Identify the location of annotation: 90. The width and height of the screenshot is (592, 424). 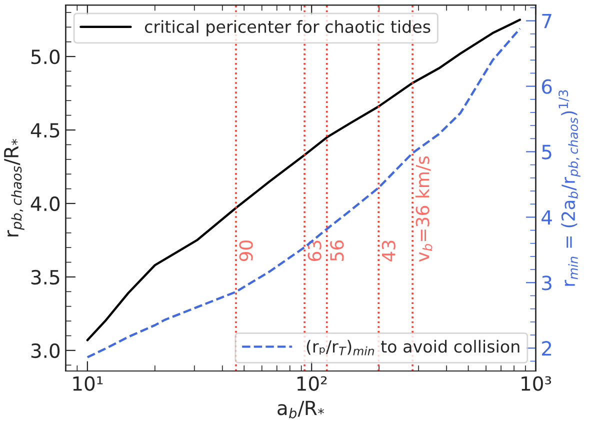
(246, 251).